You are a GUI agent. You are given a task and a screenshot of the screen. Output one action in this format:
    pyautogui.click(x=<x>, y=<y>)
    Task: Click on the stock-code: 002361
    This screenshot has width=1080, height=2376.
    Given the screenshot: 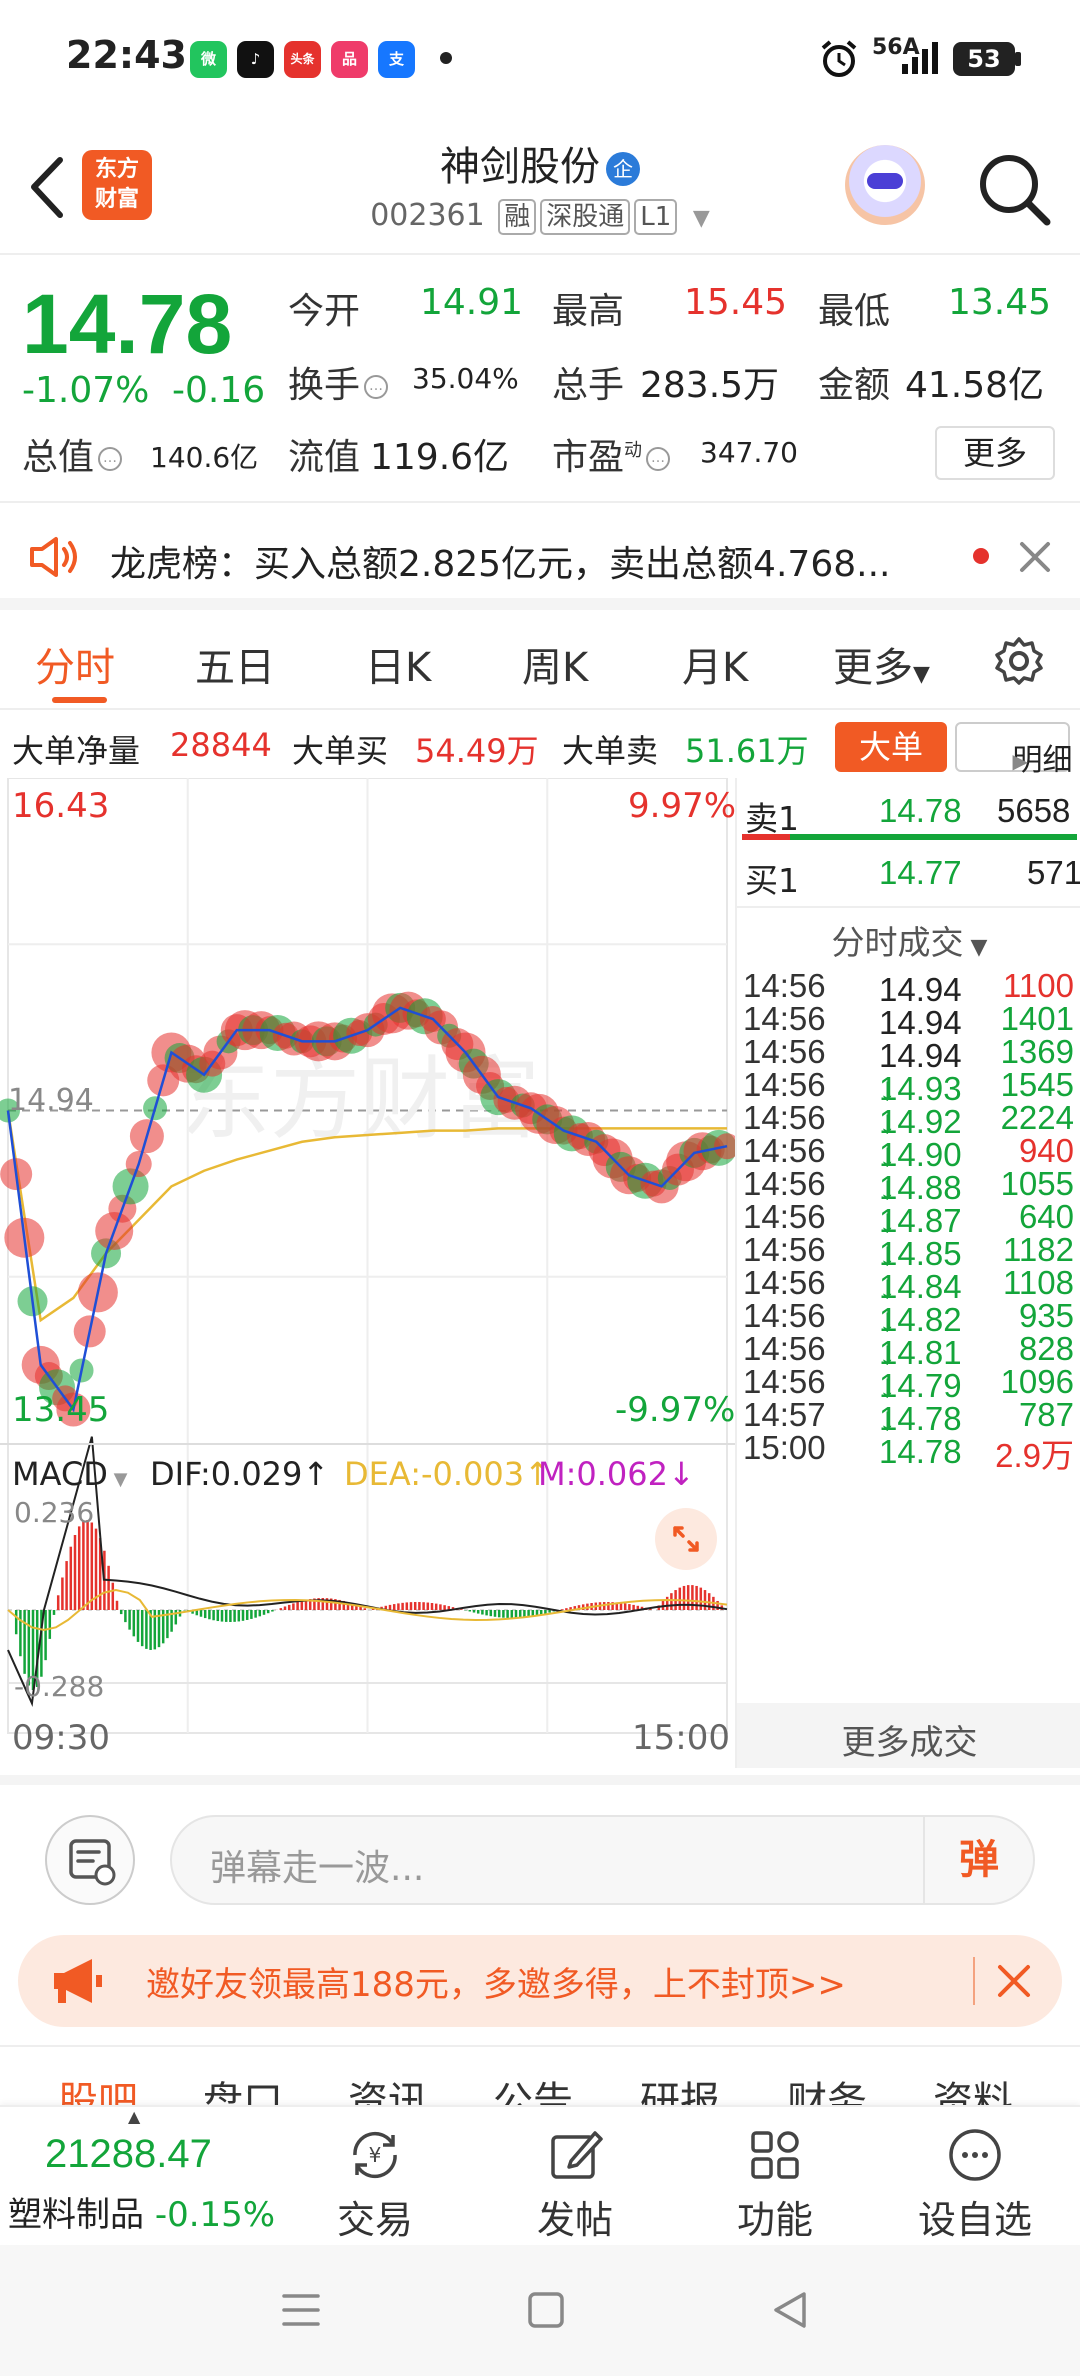 What is the action you would take?
    pyautogui.click(x=427, y=215)
    